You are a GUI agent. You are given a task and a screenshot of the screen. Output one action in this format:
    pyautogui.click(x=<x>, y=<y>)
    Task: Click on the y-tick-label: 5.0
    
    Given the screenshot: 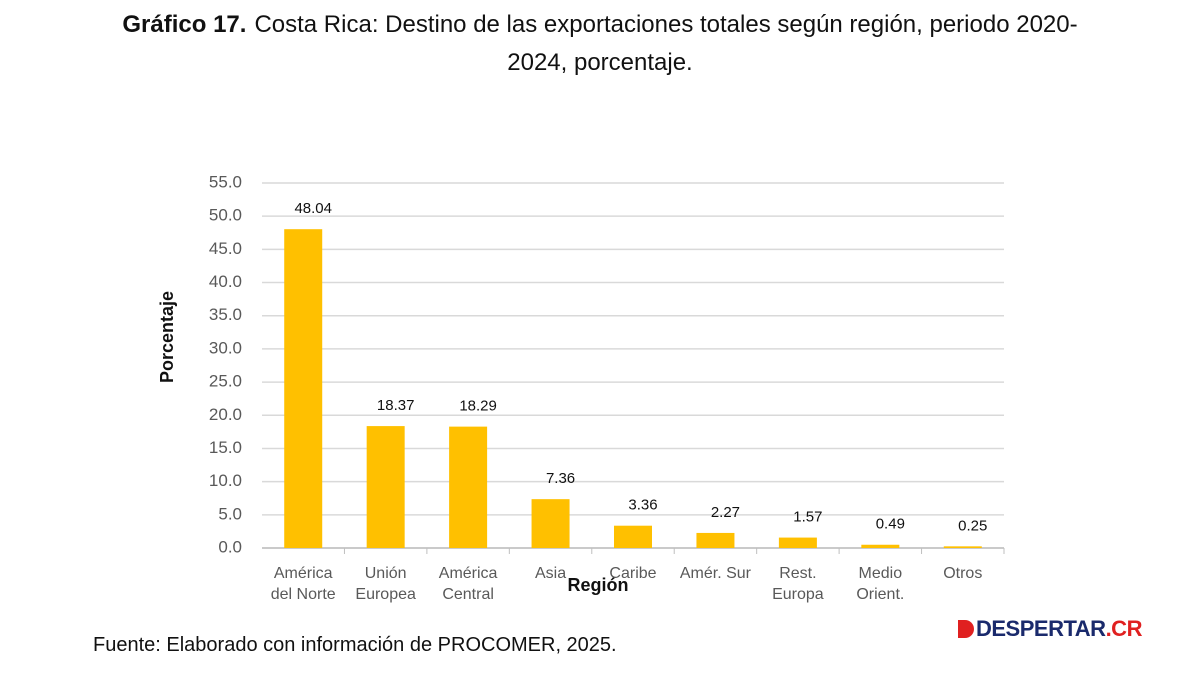 What is the action you would take?
    pyautogui.click(x=230, y=513)
    